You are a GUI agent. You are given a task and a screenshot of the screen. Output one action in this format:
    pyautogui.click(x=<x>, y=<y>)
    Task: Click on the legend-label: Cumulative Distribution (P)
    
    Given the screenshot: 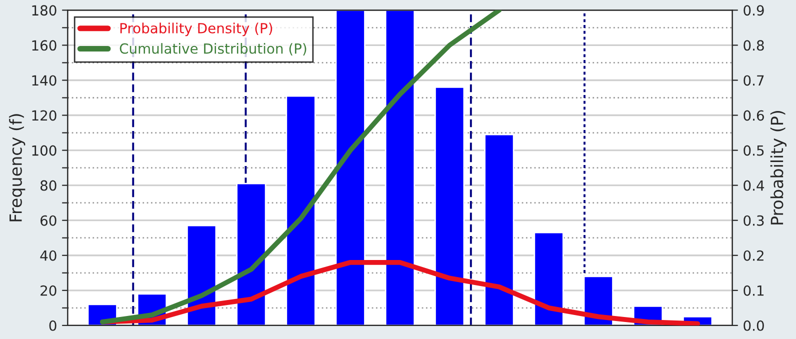 What is the action you would take?
    pyautogui.click(x=213, y=49)
    